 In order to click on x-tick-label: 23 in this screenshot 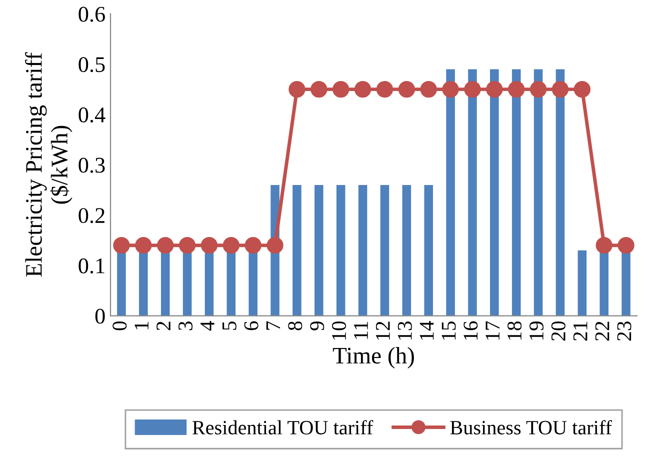, I will do `click(624, 331)`.